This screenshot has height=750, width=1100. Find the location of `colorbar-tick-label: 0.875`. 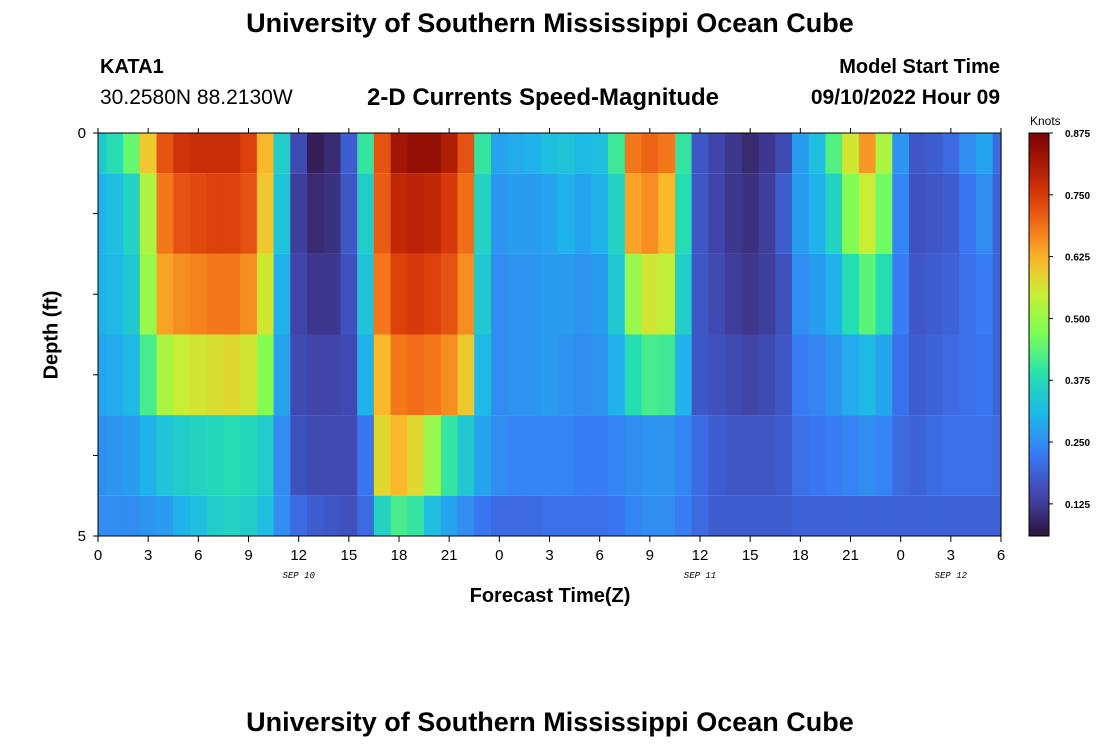

colorbar-tick-label: 0.875 is located at coordinates (1077, 134).